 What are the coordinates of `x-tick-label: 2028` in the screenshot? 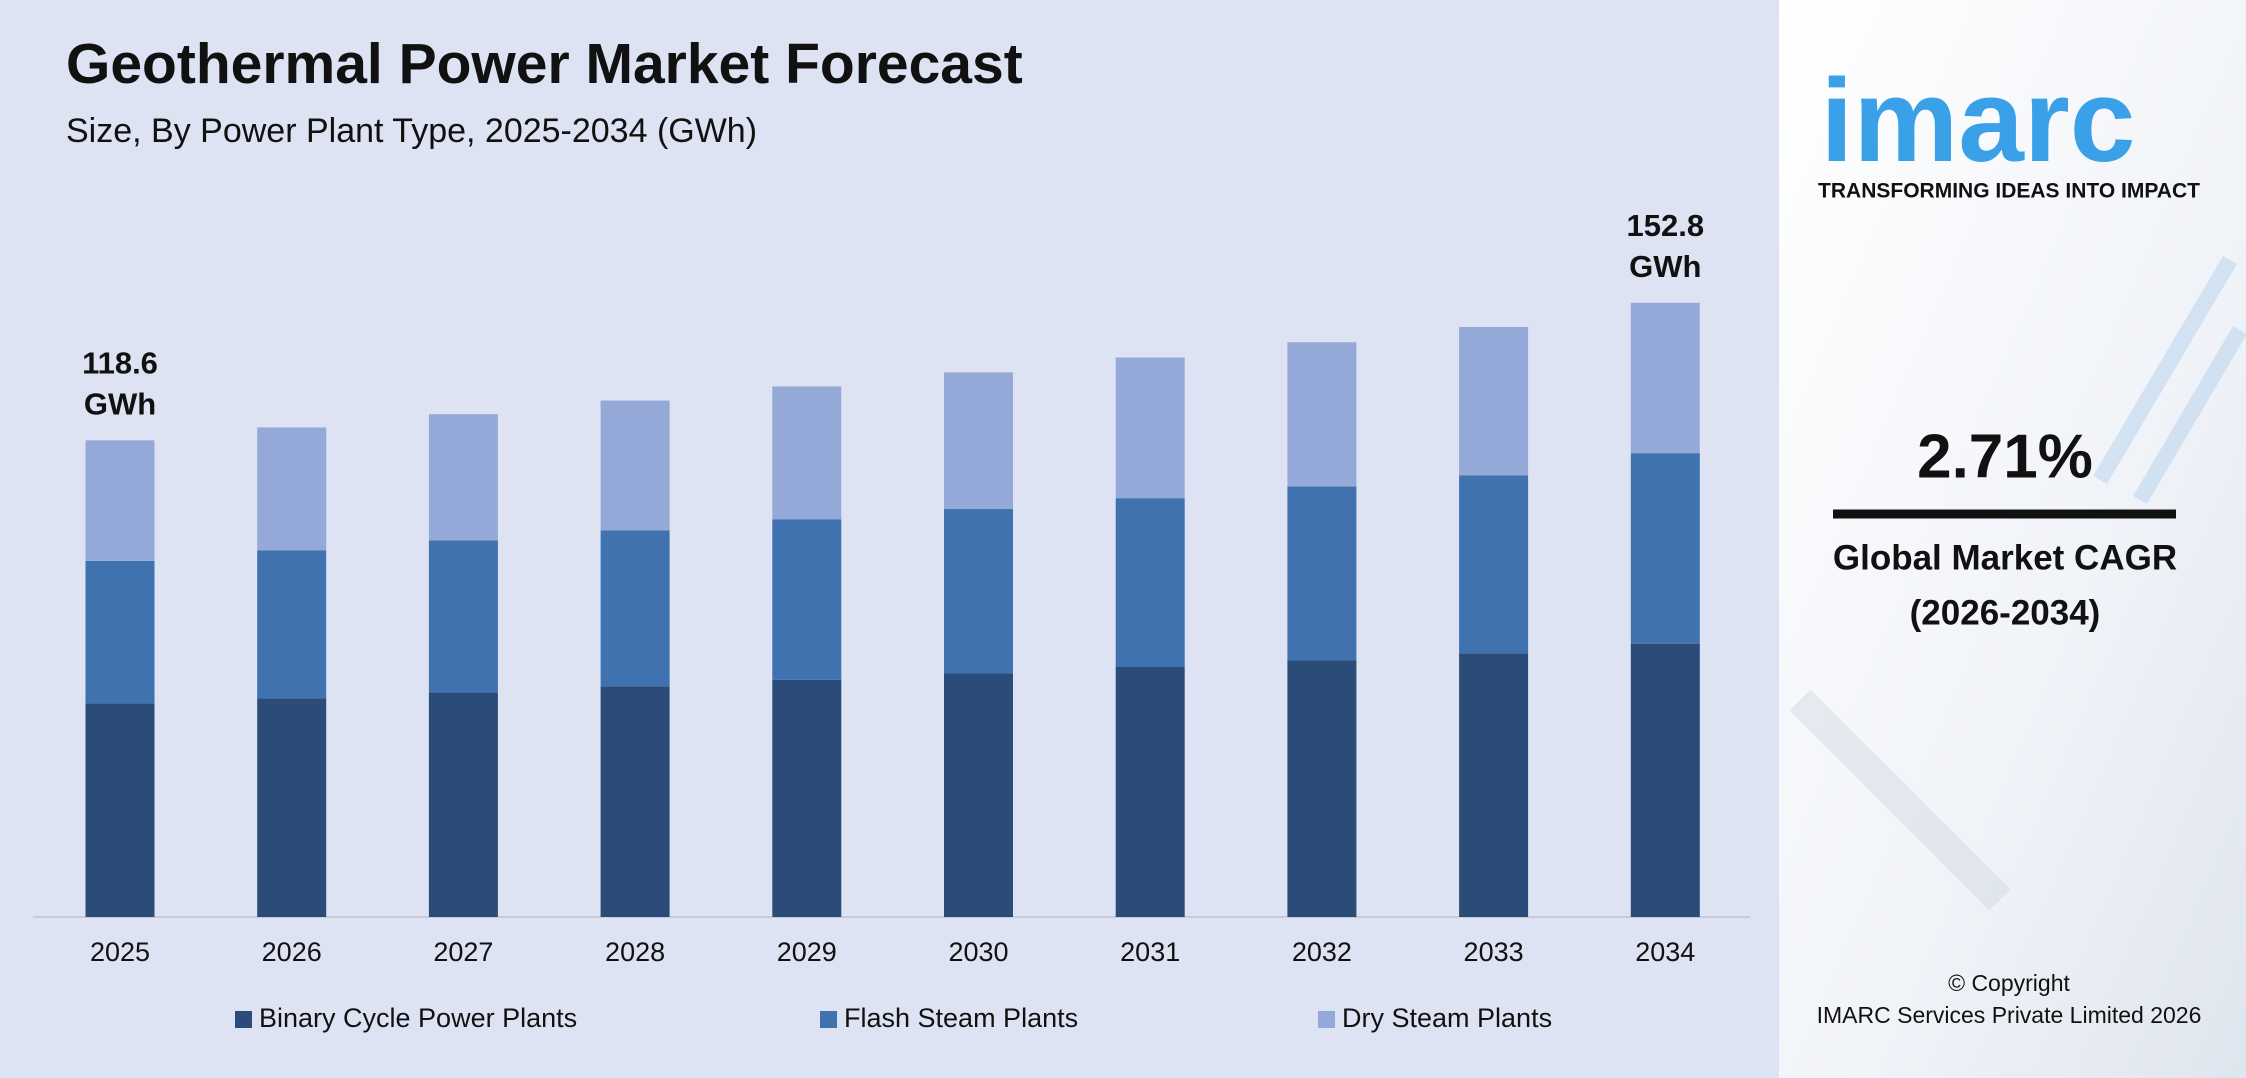 It's located at (635, 952).